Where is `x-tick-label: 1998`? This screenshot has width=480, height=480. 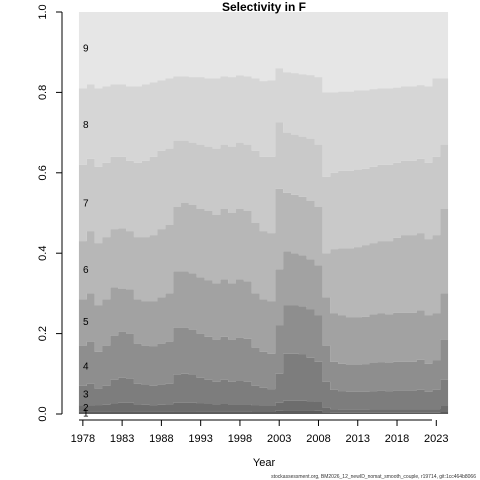
x-tick-label: 1998 is located at coordinates (240, 439).